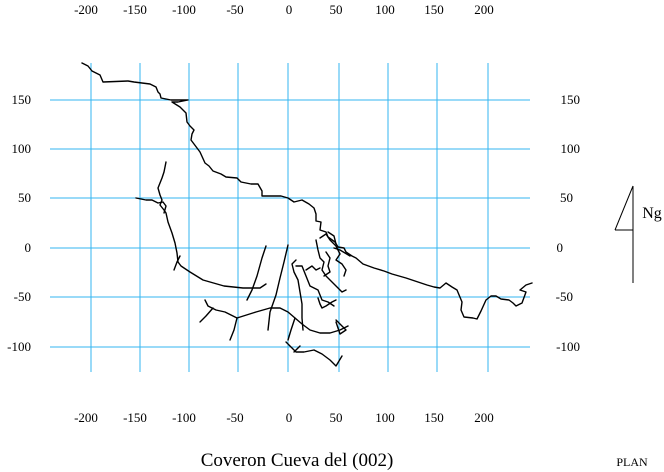 The width and height of the screenshot is (664, 472). I want to click on survey-branch-b, so click(256, 273).